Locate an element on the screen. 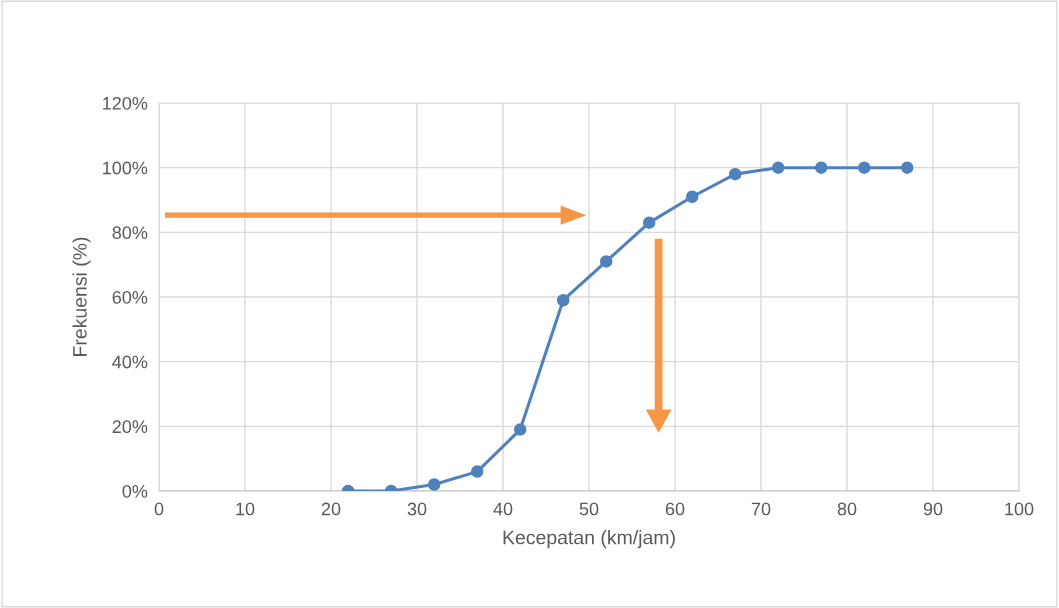 The width and height of the screenshot is (1059, 608). y-tick-label: 100% is located at coordinates (125, 168).